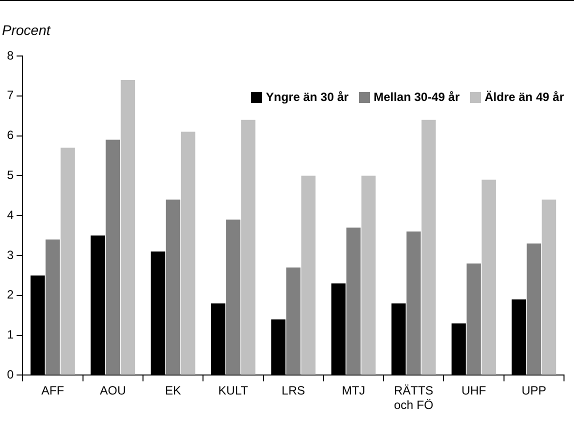 The height and width of the screenshot is (421, 574). I want to click on x-tick-label: MTJ, so click(354, 391).